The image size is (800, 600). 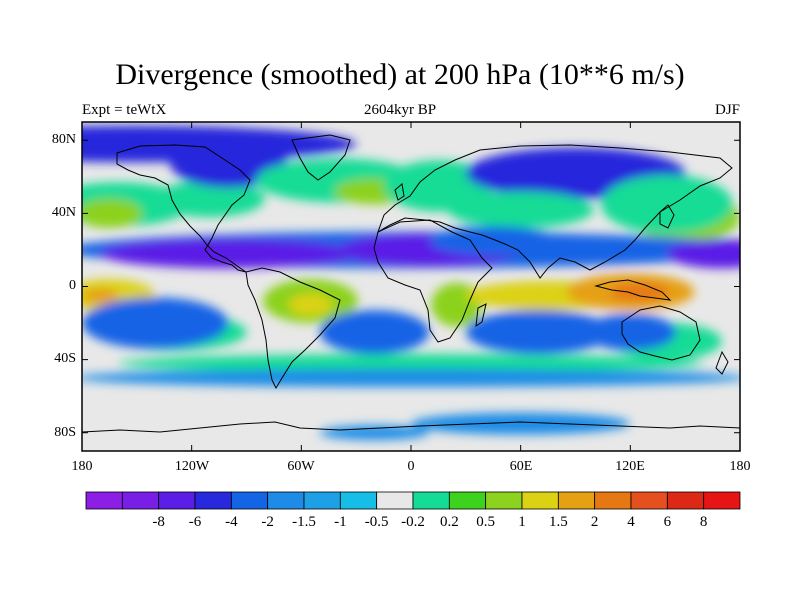 I want to click on x-tick-label: 0, so click(x=411, y=466).